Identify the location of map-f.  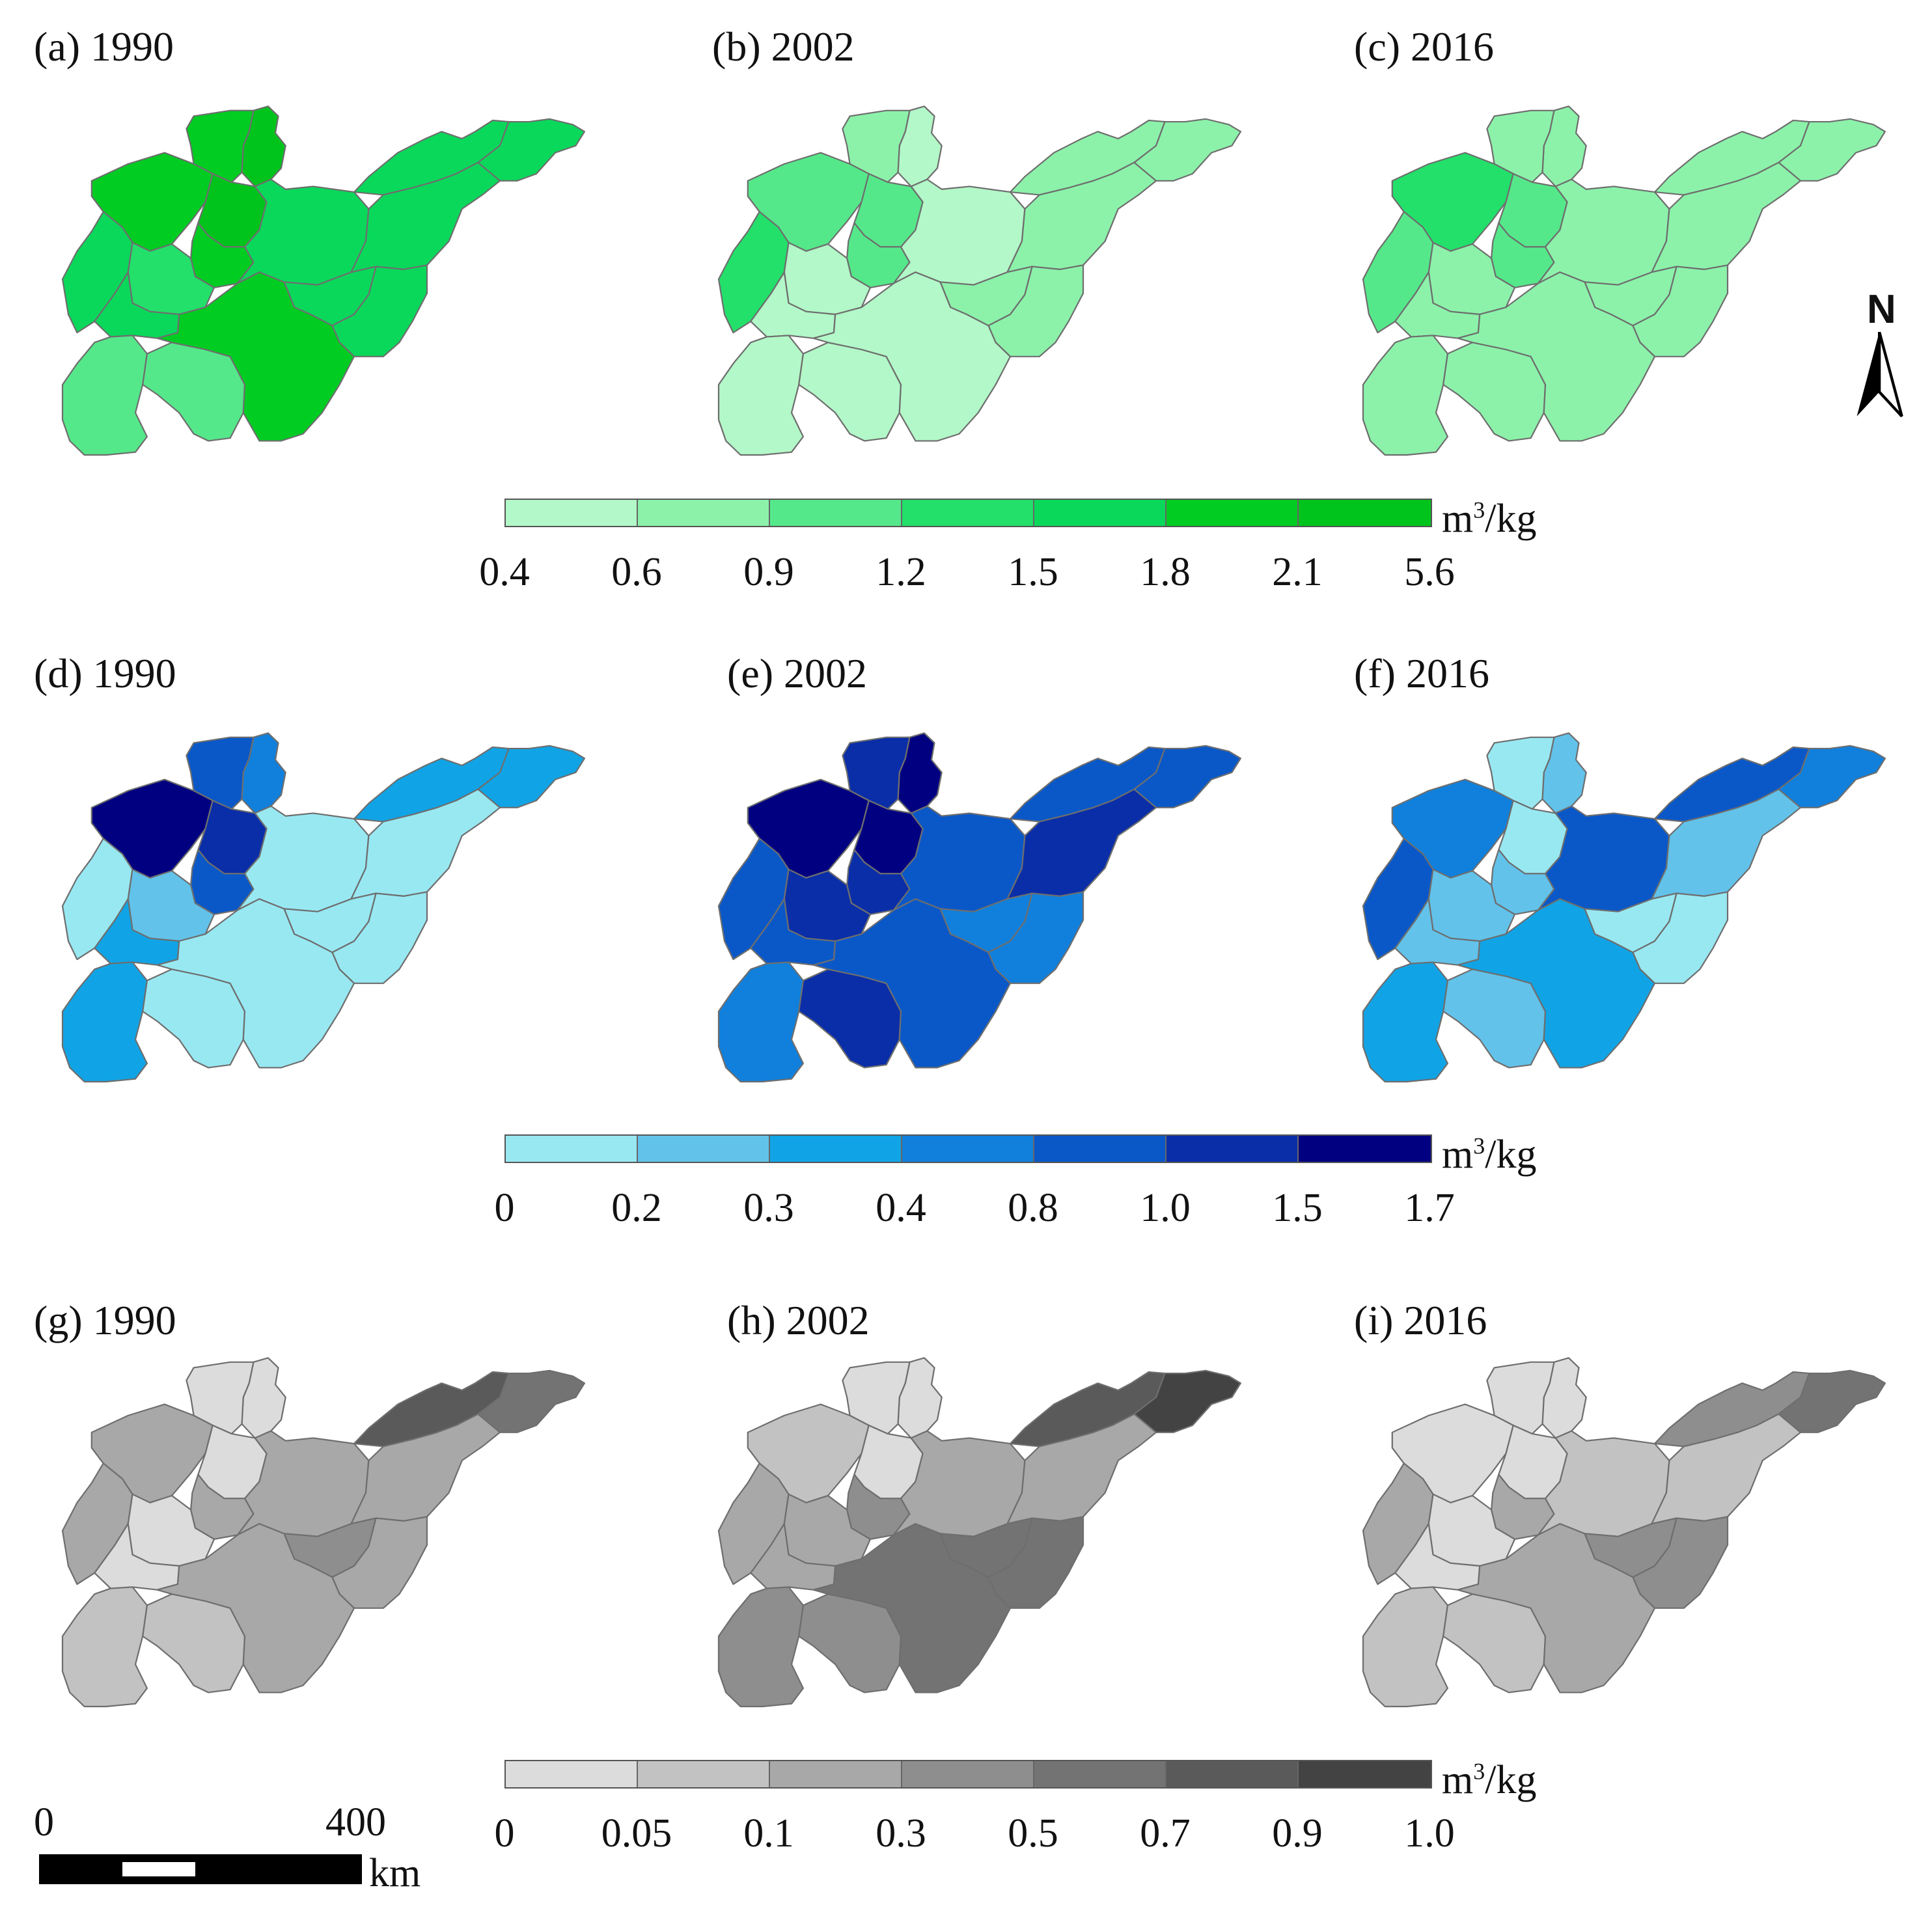
(1624, 907).